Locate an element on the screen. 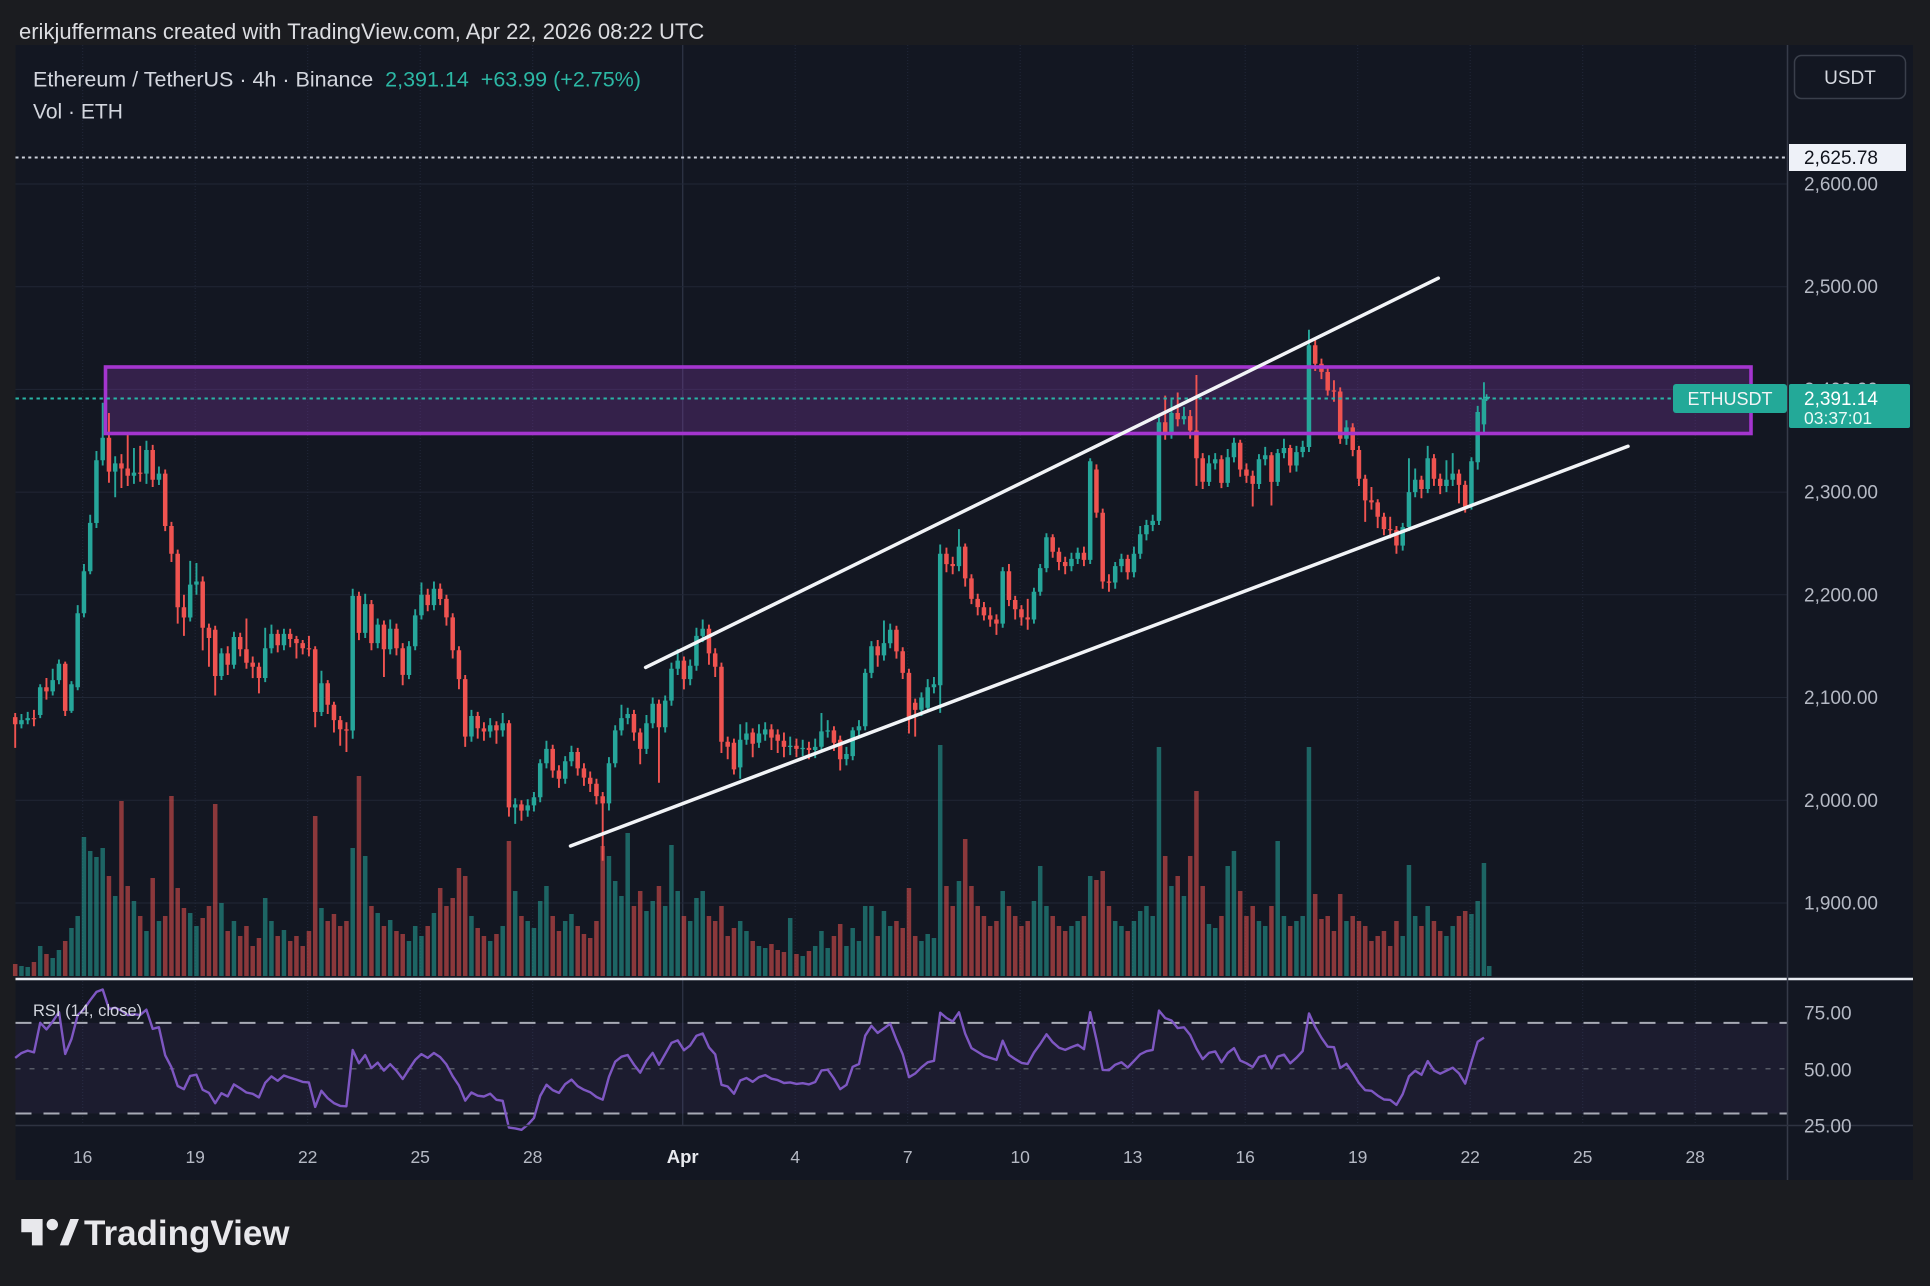 Image resolution: width=1930 pixels, height=1286 pixels. svg-text: 2,100.00 is located at coordinates (1841, 698).